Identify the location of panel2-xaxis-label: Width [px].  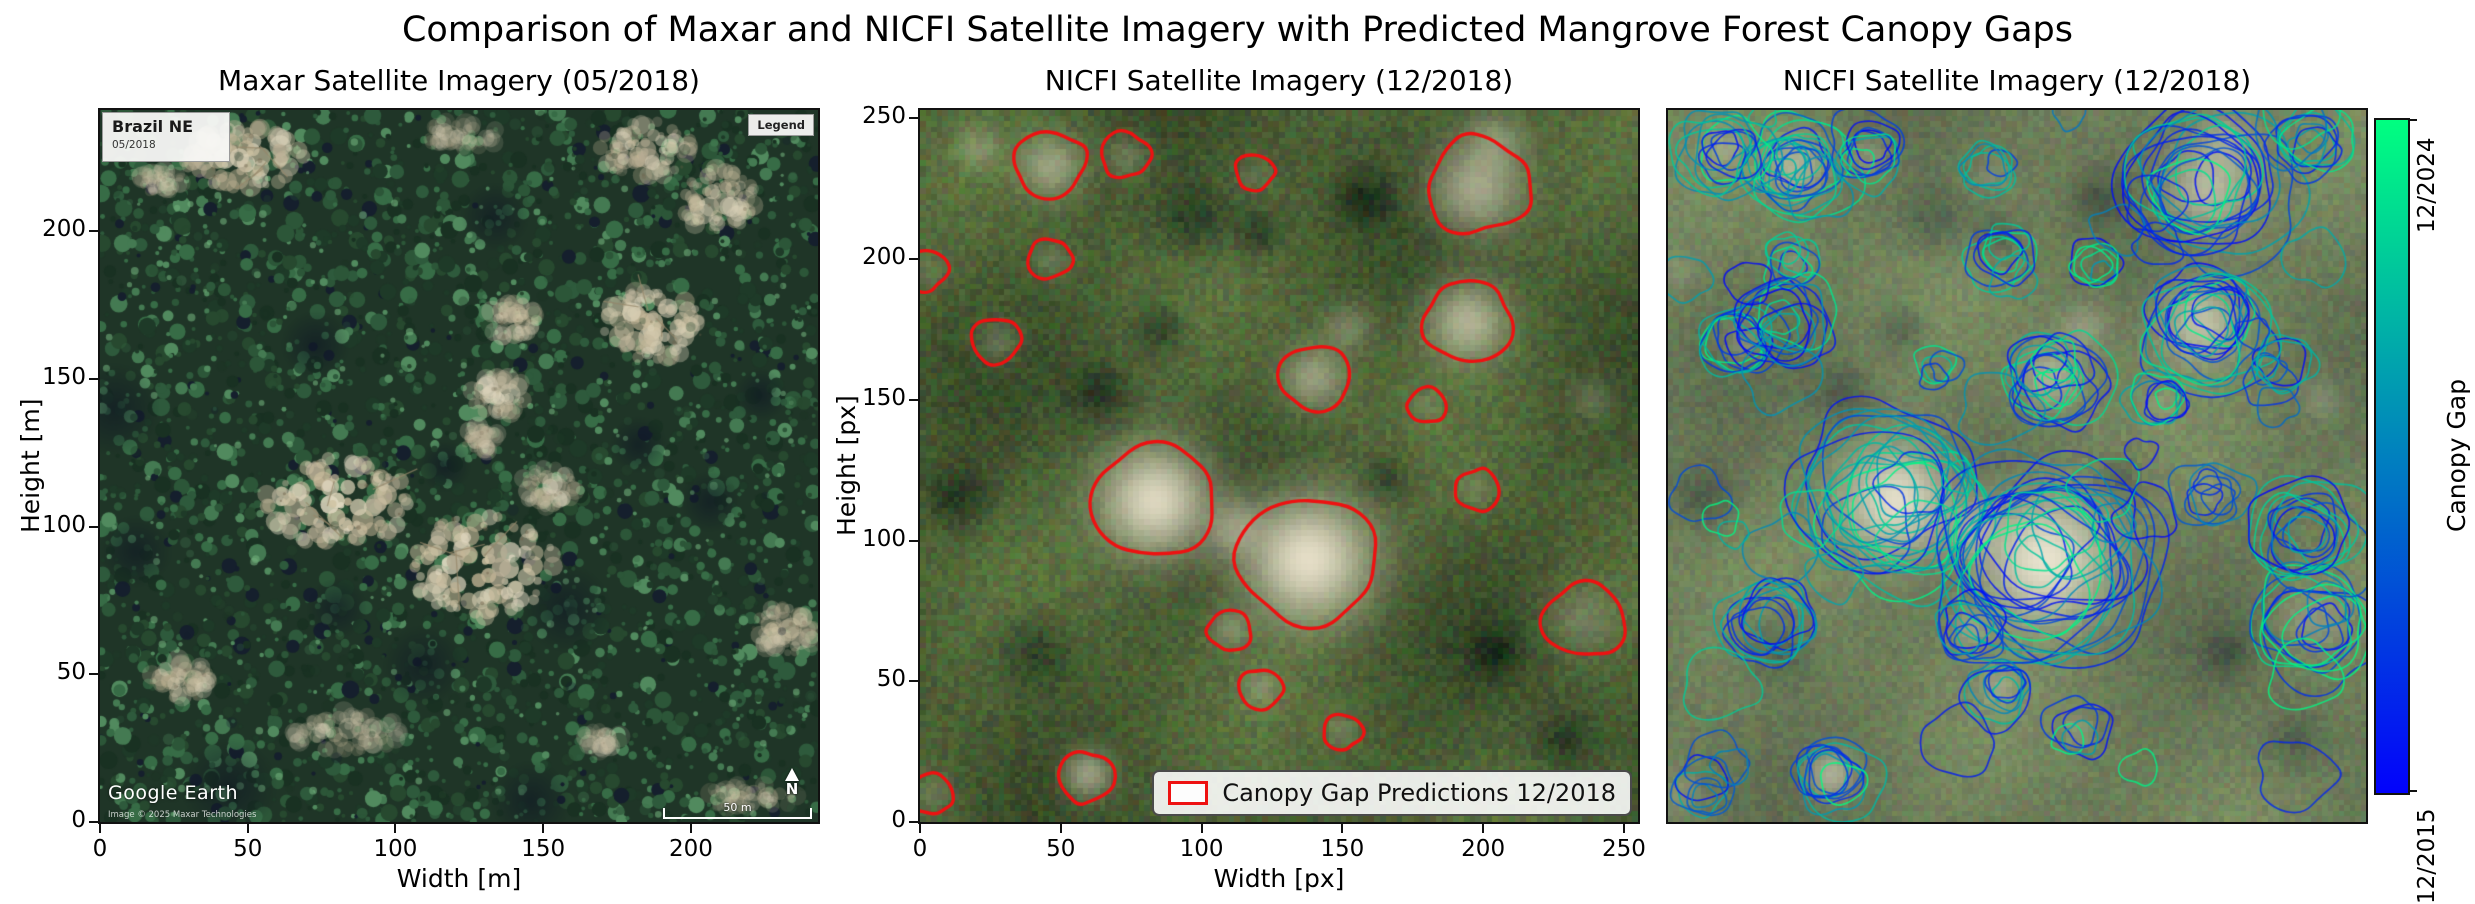
(1279, 878).